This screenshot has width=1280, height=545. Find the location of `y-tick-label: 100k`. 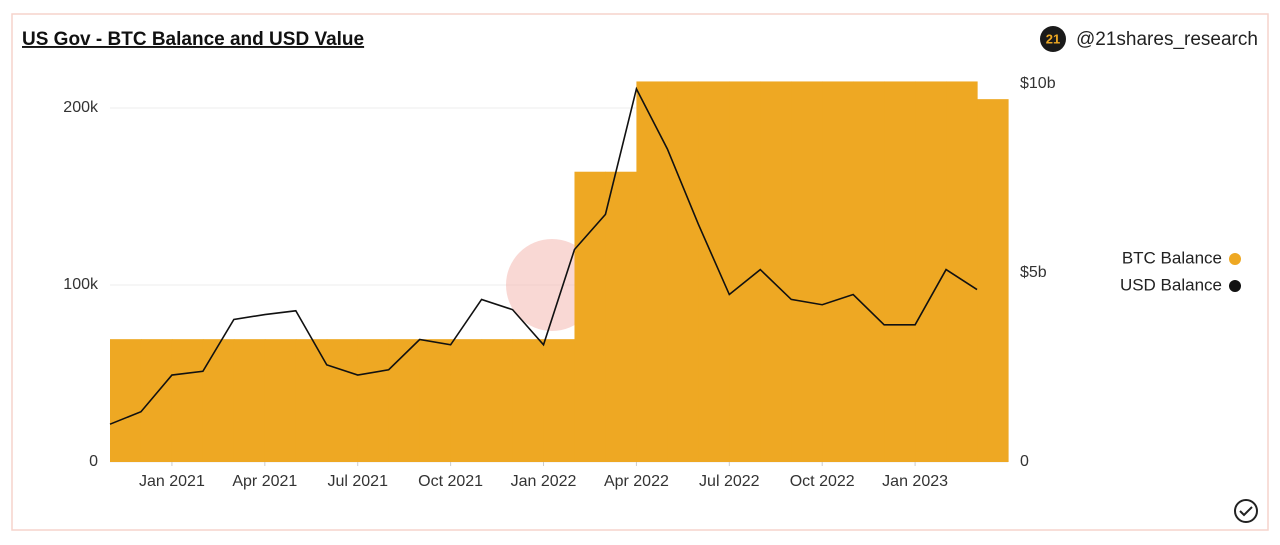

y-tick-label: 100k is located at coordinates (81, 284).